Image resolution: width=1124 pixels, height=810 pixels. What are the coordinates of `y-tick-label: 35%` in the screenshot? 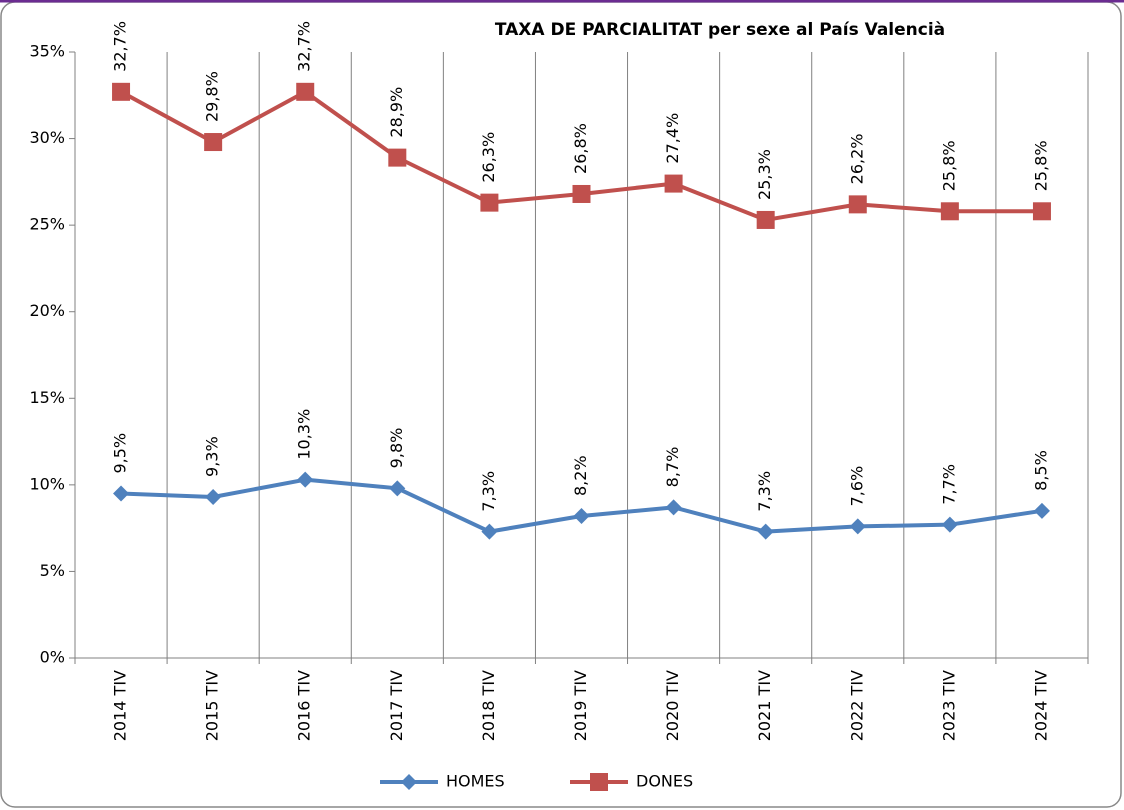 It's located at (47, 51).